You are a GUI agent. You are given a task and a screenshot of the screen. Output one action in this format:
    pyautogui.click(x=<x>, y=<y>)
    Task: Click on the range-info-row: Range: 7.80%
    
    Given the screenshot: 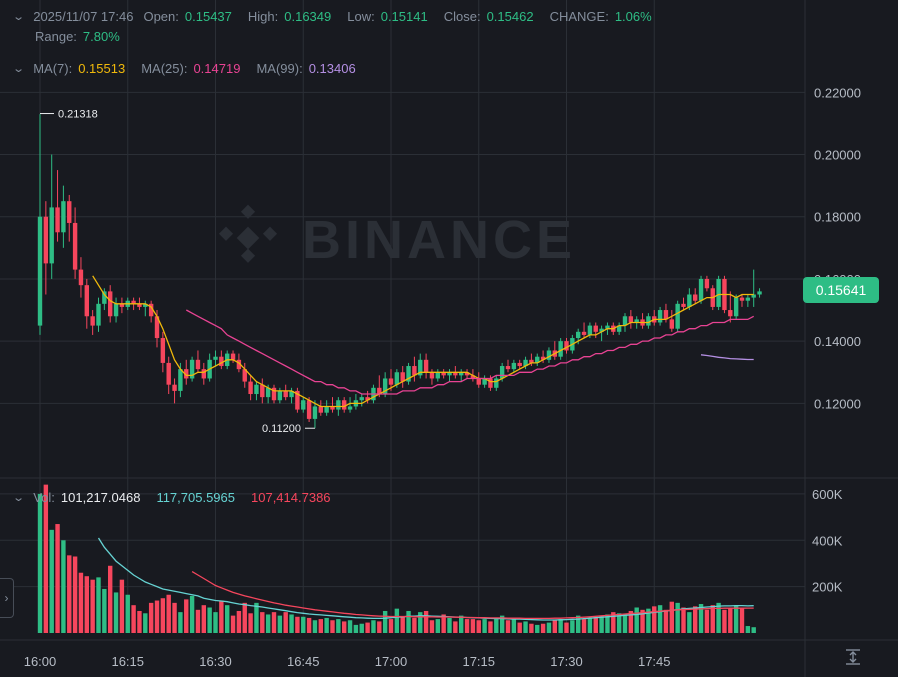 What is the action you would take?
    pyautogui.click(x=82, y=36)
    